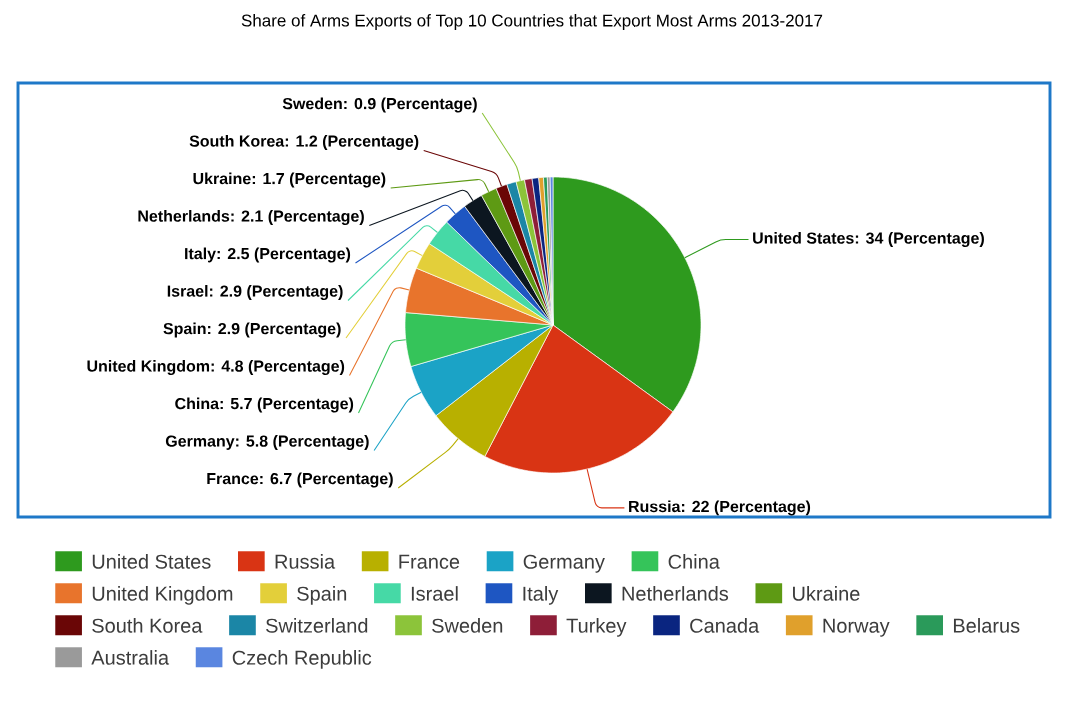  Describe the element at coordinates (986, 625) in the screenshot. I see `legend-label: Belarus` at that location.